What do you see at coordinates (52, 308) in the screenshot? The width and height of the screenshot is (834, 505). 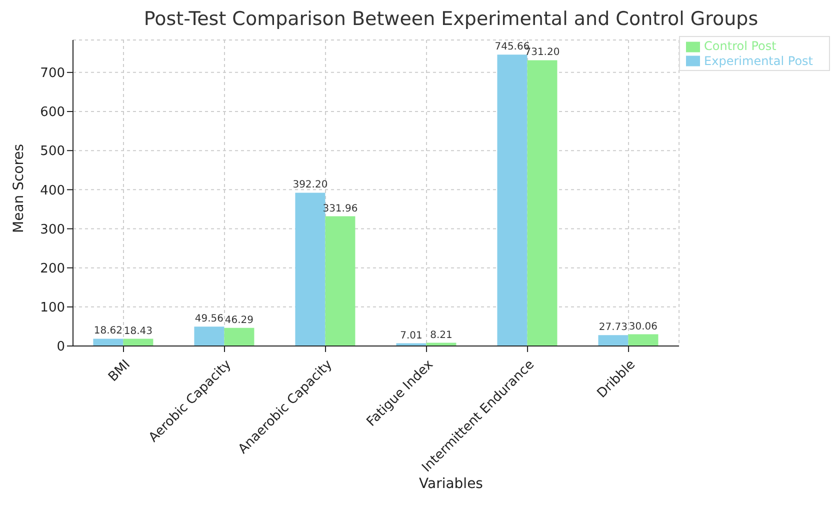 I see `y-tick-label: 100` at bounding box center [52, 308].